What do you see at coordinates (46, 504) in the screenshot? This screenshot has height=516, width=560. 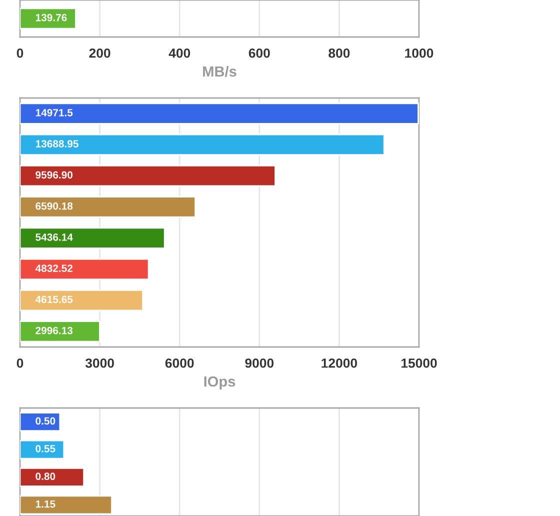 I see `data-label: 1.15` at bounding box center [46, 504].